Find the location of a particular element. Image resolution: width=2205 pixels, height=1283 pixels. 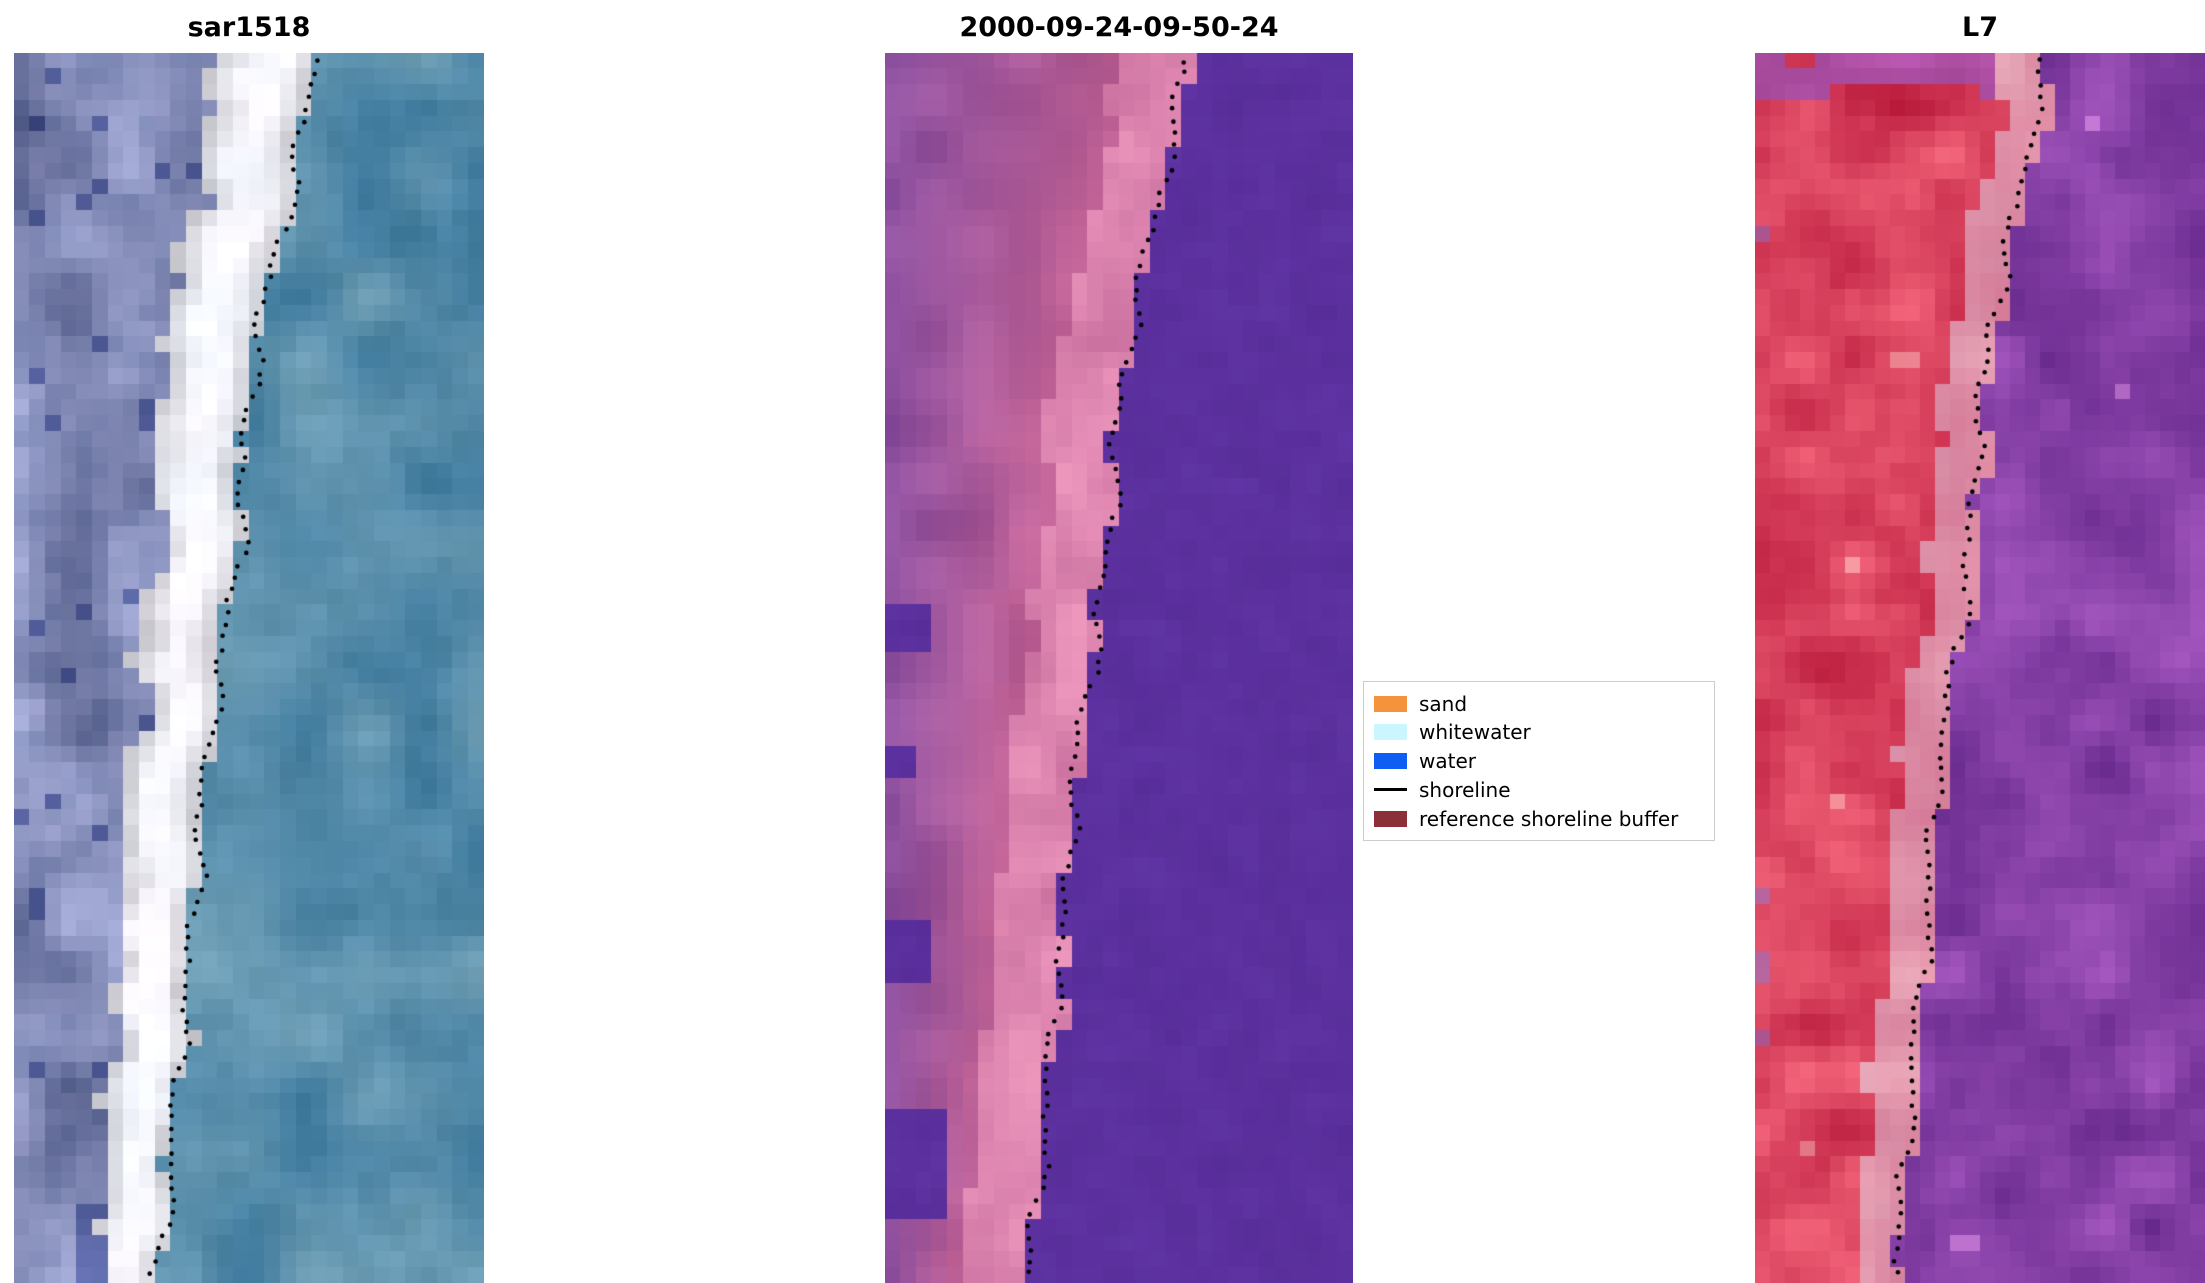

water-swatch is located at coordinates (1390, 761).